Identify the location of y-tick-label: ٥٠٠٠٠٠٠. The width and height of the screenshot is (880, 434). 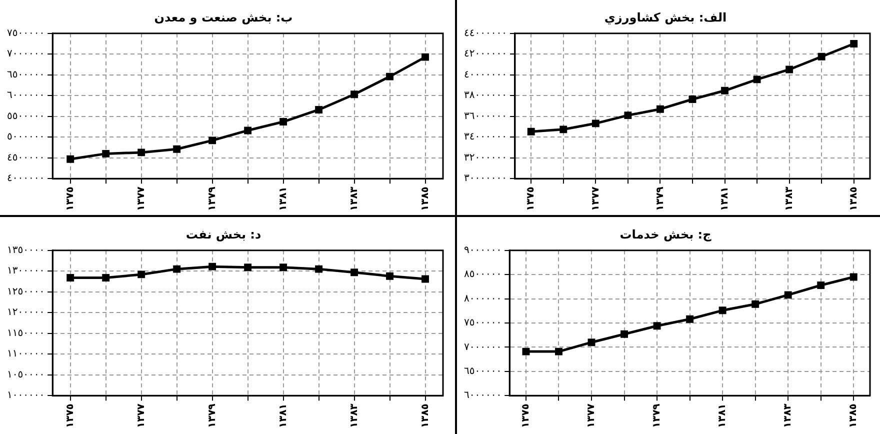
(25, 137).